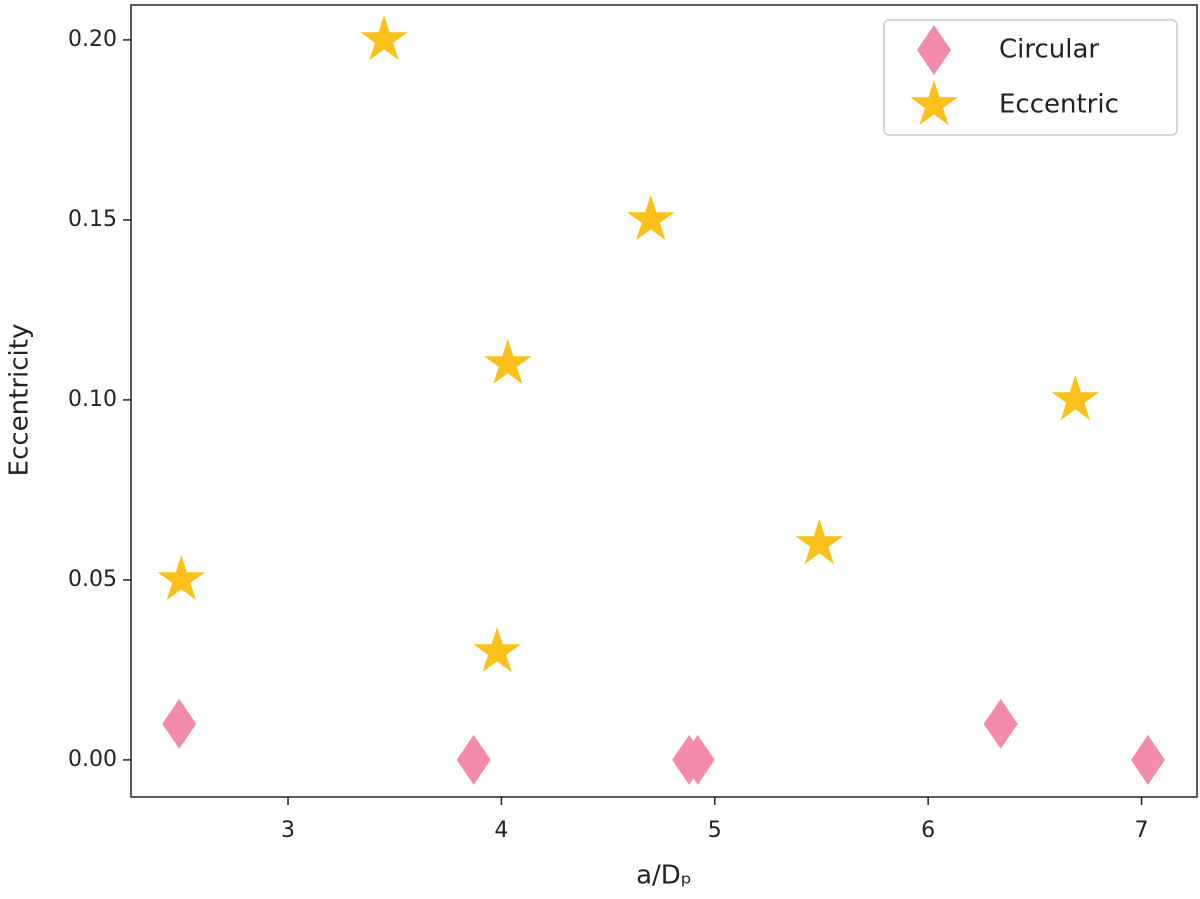 This screenshot has width=1200, height=899. I want to click on y-tick-label: 0.15, so click(92, 219).